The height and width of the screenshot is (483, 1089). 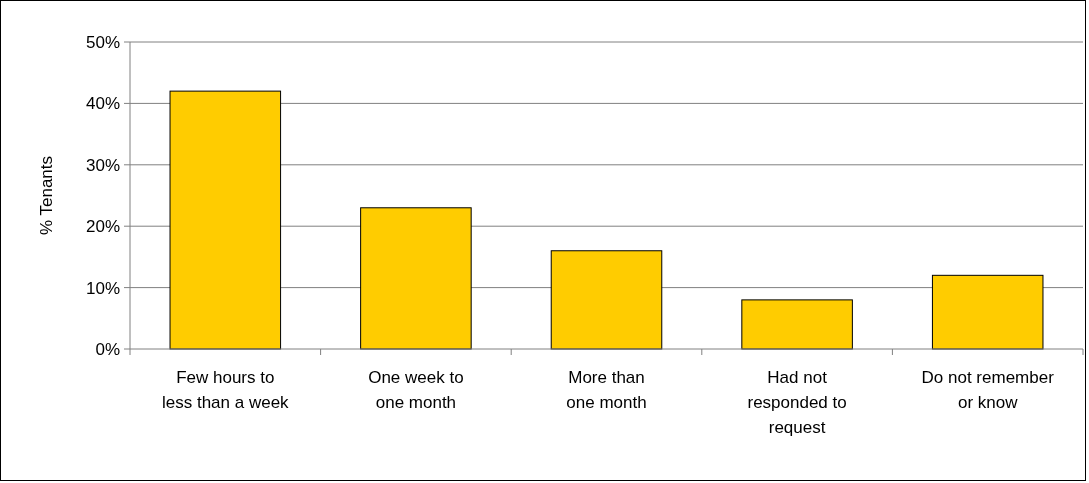 What do you see at coordinates (102, 288) in the screenshot?
I see `y-tick-label: 10%` at bounding box center [102, 288].